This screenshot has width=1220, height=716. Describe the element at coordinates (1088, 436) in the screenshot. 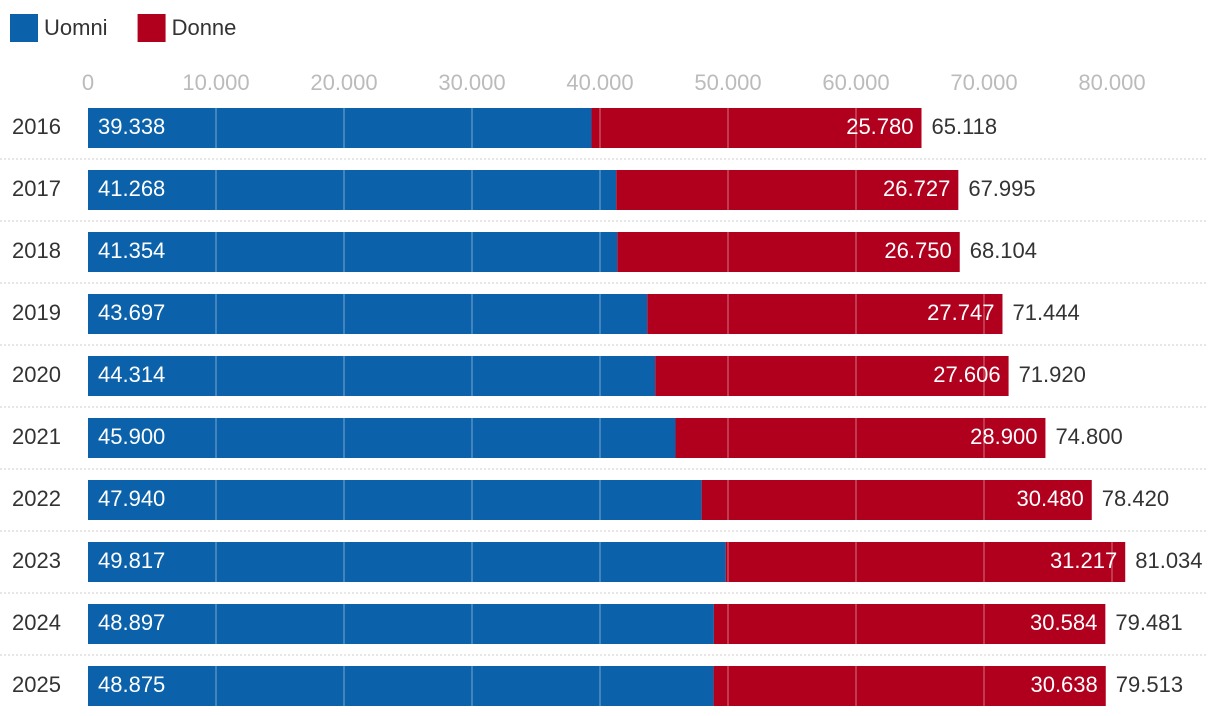

I see `total-label: 74.800` at that location.